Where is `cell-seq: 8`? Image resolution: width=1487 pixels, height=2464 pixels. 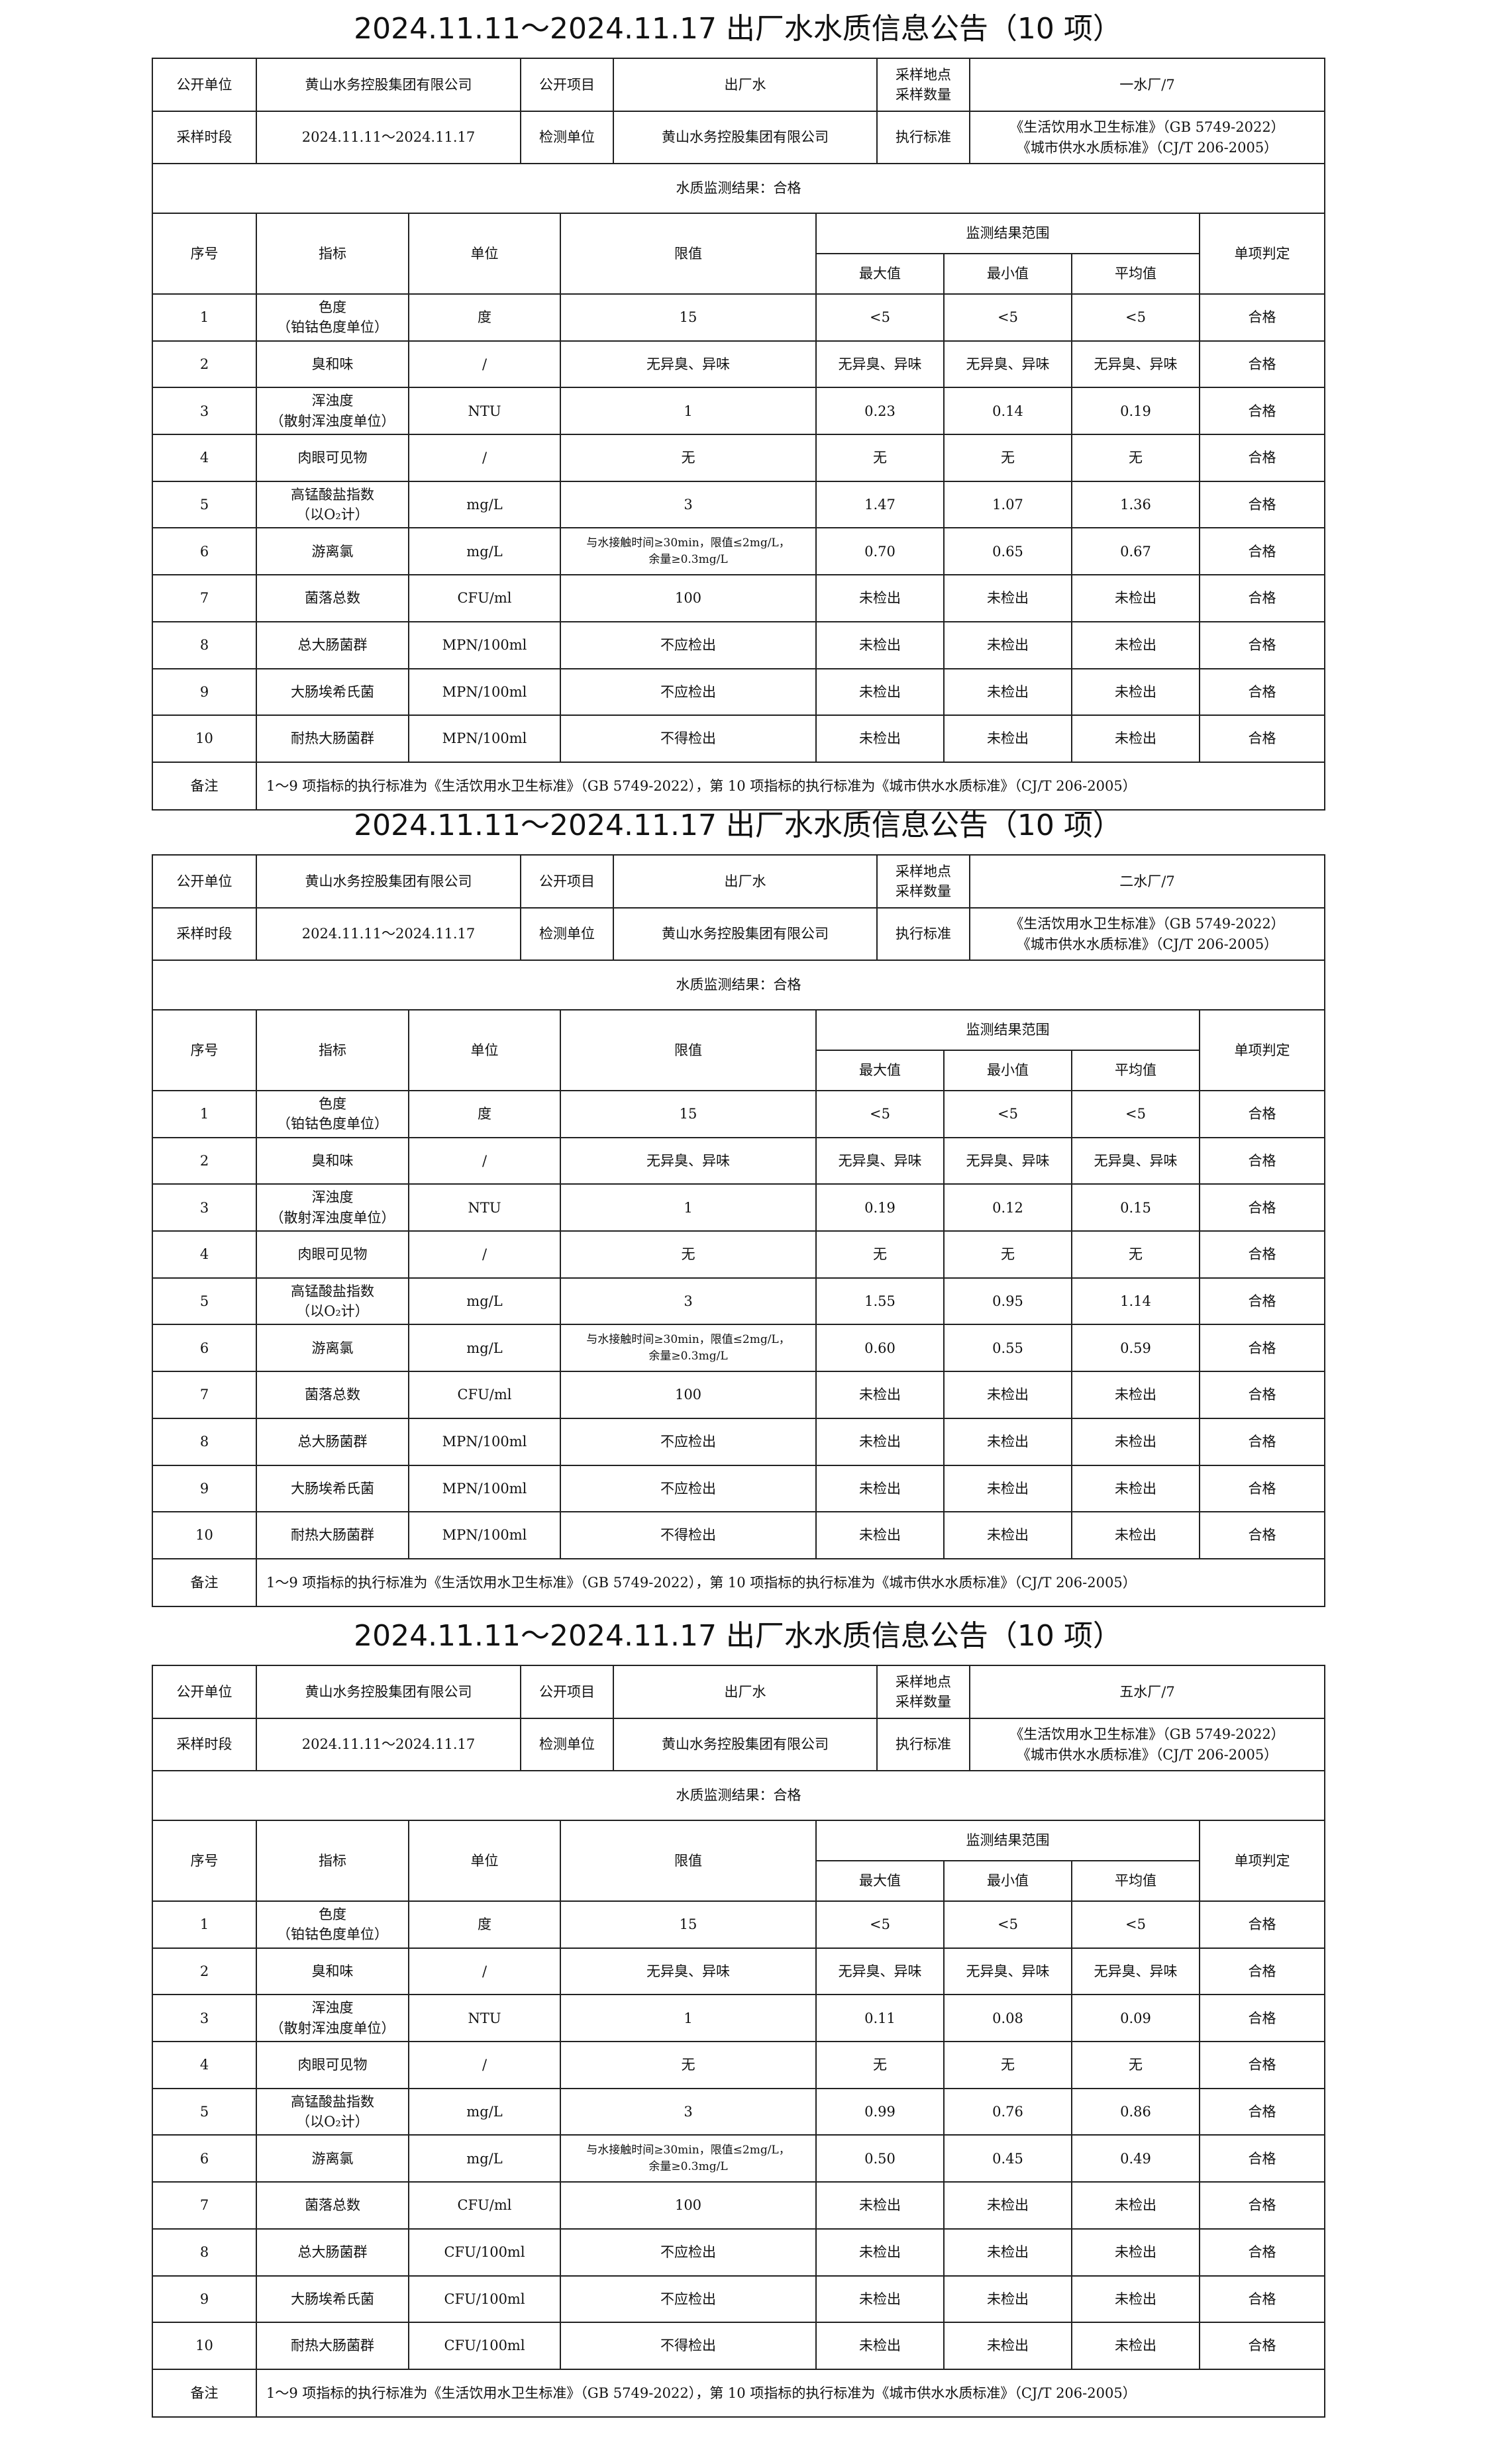
cell-seq: 8 is located at coordinates (204, 2252).